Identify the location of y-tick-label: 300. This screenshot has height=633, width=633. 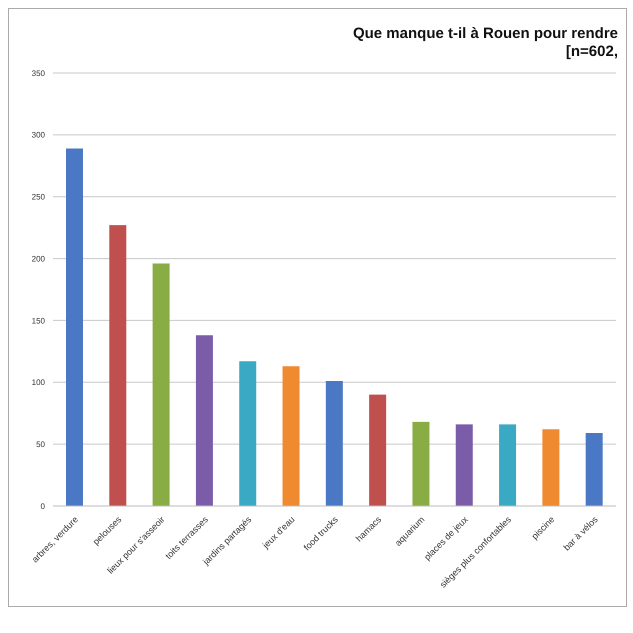
(39, 135).